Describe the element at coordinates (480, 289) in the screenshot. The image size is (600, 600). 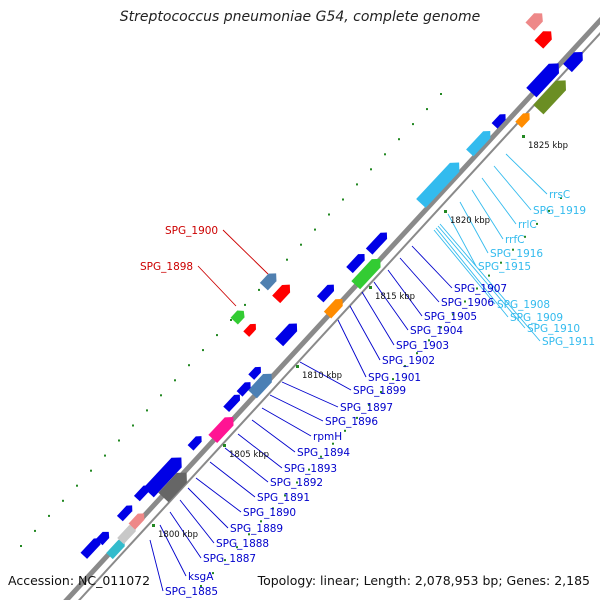
I see `gene-label-spg-1907: SPG_1907` at that location.